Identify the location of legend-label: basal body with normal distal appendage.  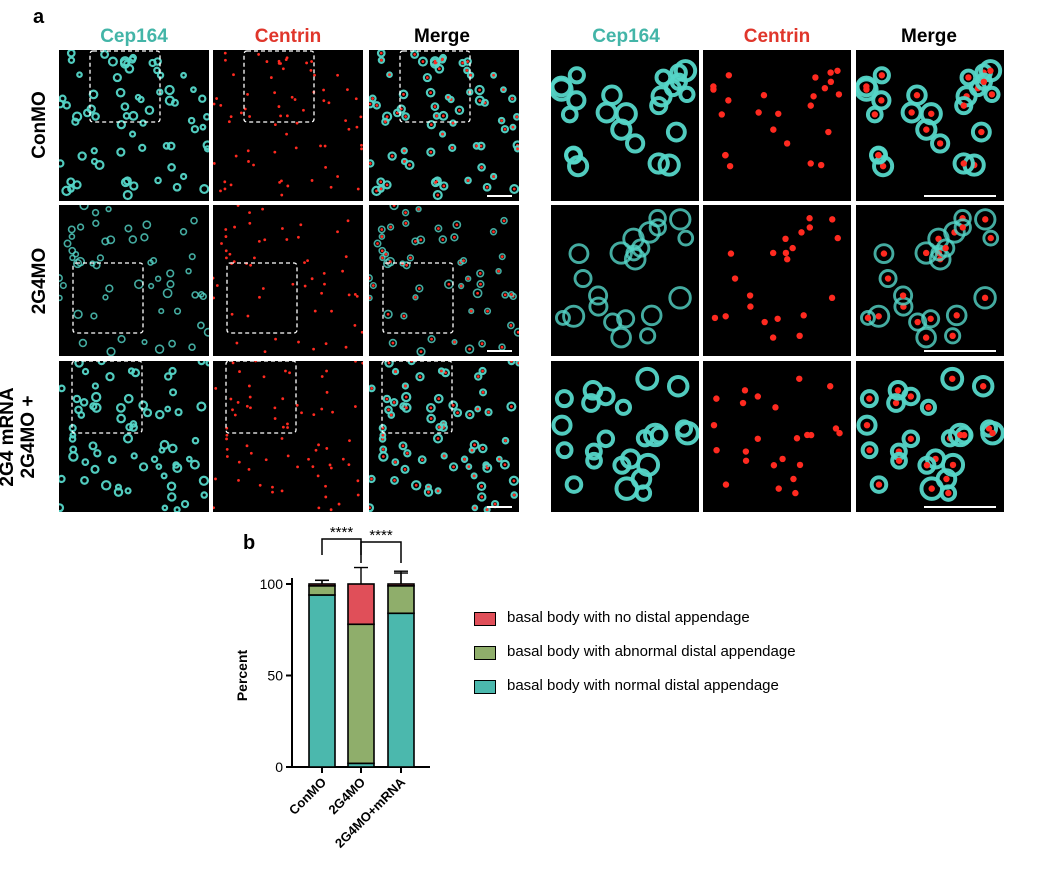
(643, 685).